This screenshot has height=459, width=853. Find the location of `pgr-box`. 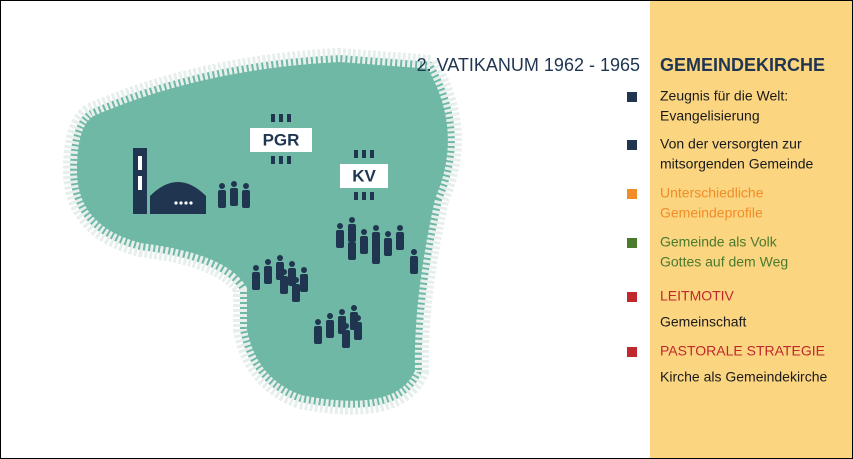

pgr-box is located at coordinates (281, 140).